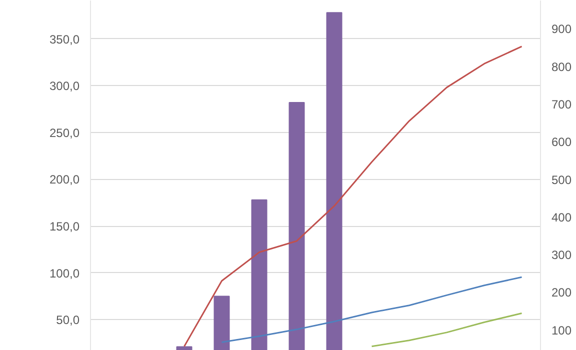  Describe the element at coordinates (562, 217) in the screenshot. I see `y2-tick-label: 400` at that location.